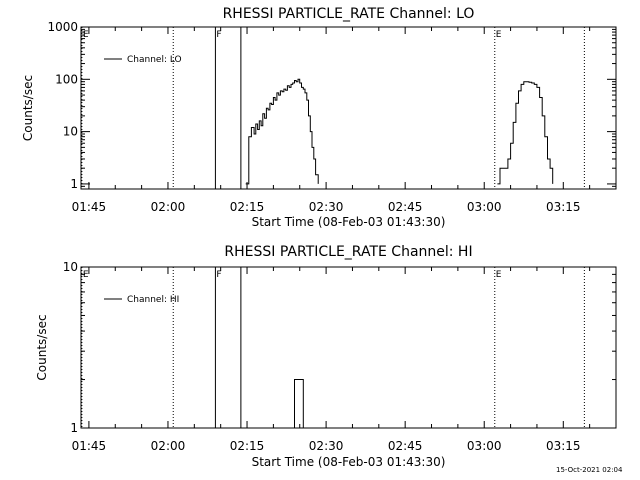 The height and width of the screenshot is (480, 640). Describe the element at coordinates (348, 252) in the screenshot. I see `chart-title: RHESSI PARTICLE_RATE Channel: HI` at that location.